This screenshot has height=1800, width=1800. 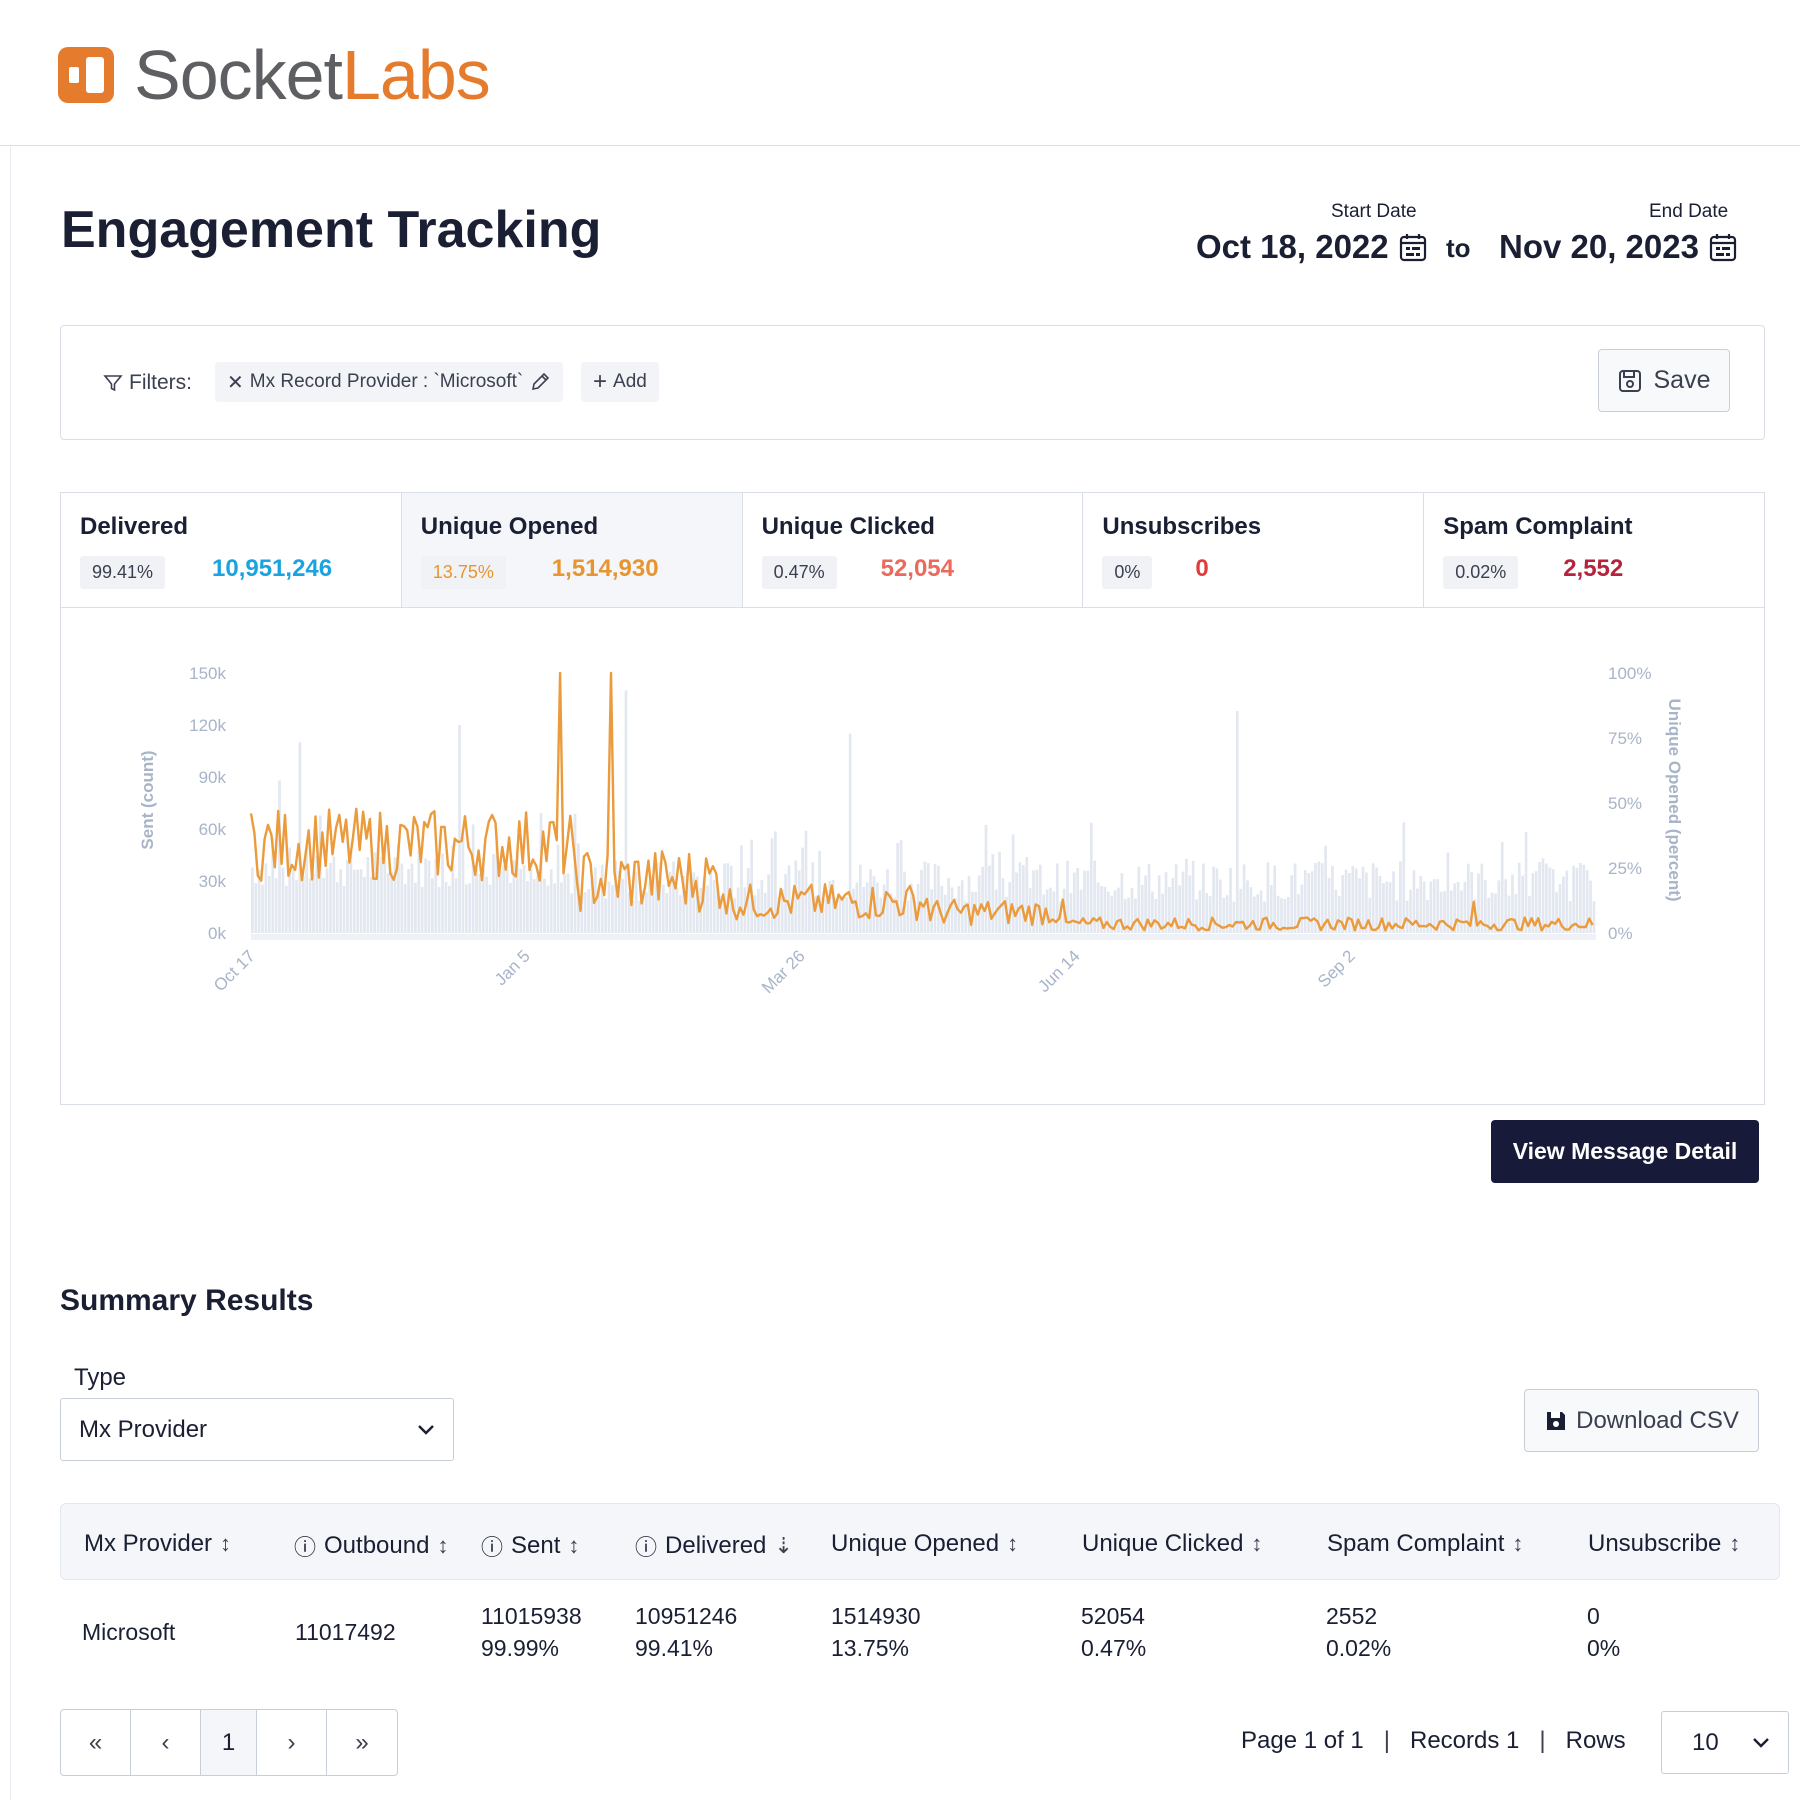 What do you see at coordinates (292, 1742) in the screenshot?
I see `next-page-button: ›` at bounding box center [292, 1742].